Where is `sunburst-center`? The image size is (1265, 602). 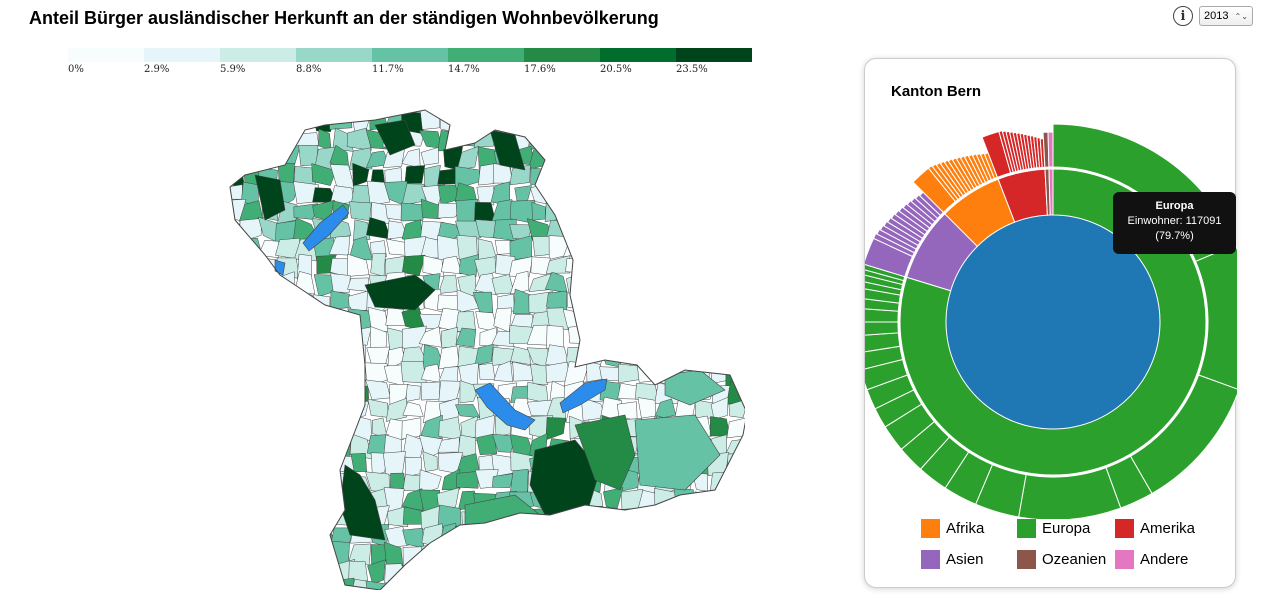
sunburst-center is located at coordinates (1053, 322).